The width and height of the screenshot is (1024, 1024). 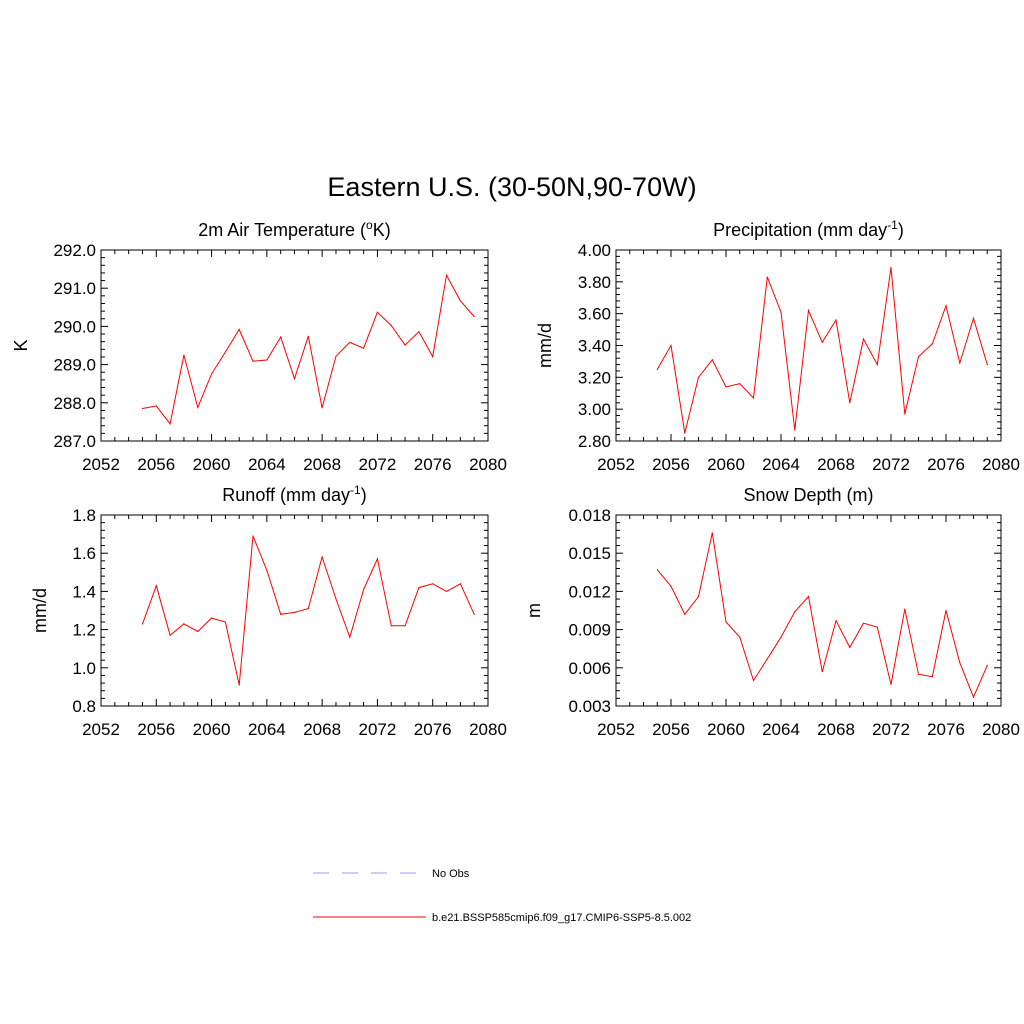 I want to click on y-tick-label: 1.8, so click(x=84, y=515).